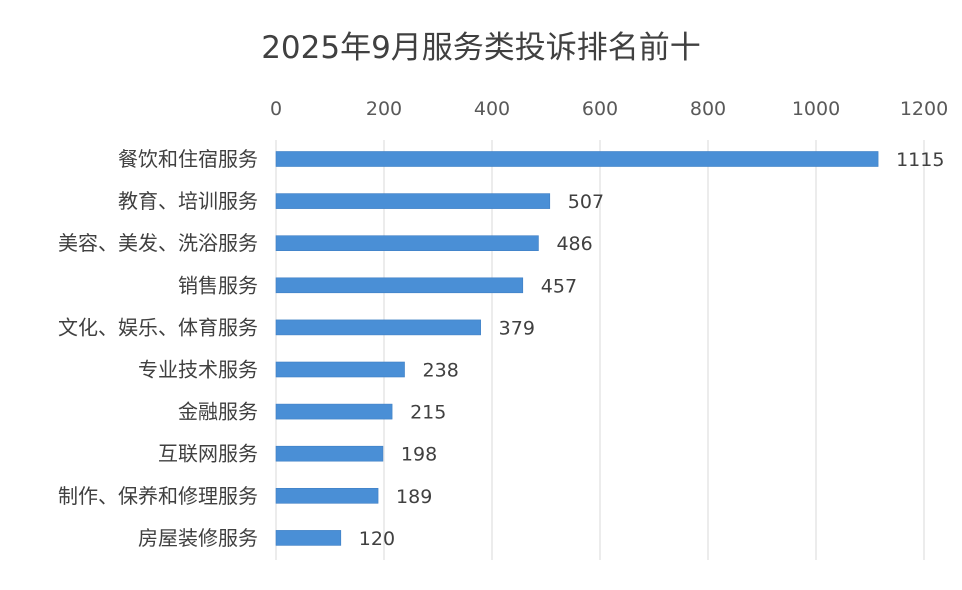  Describe the element at coordinates (158, 327) in the screenshot. I see `category-label: 文化、娱乐、体育服务` at that location.